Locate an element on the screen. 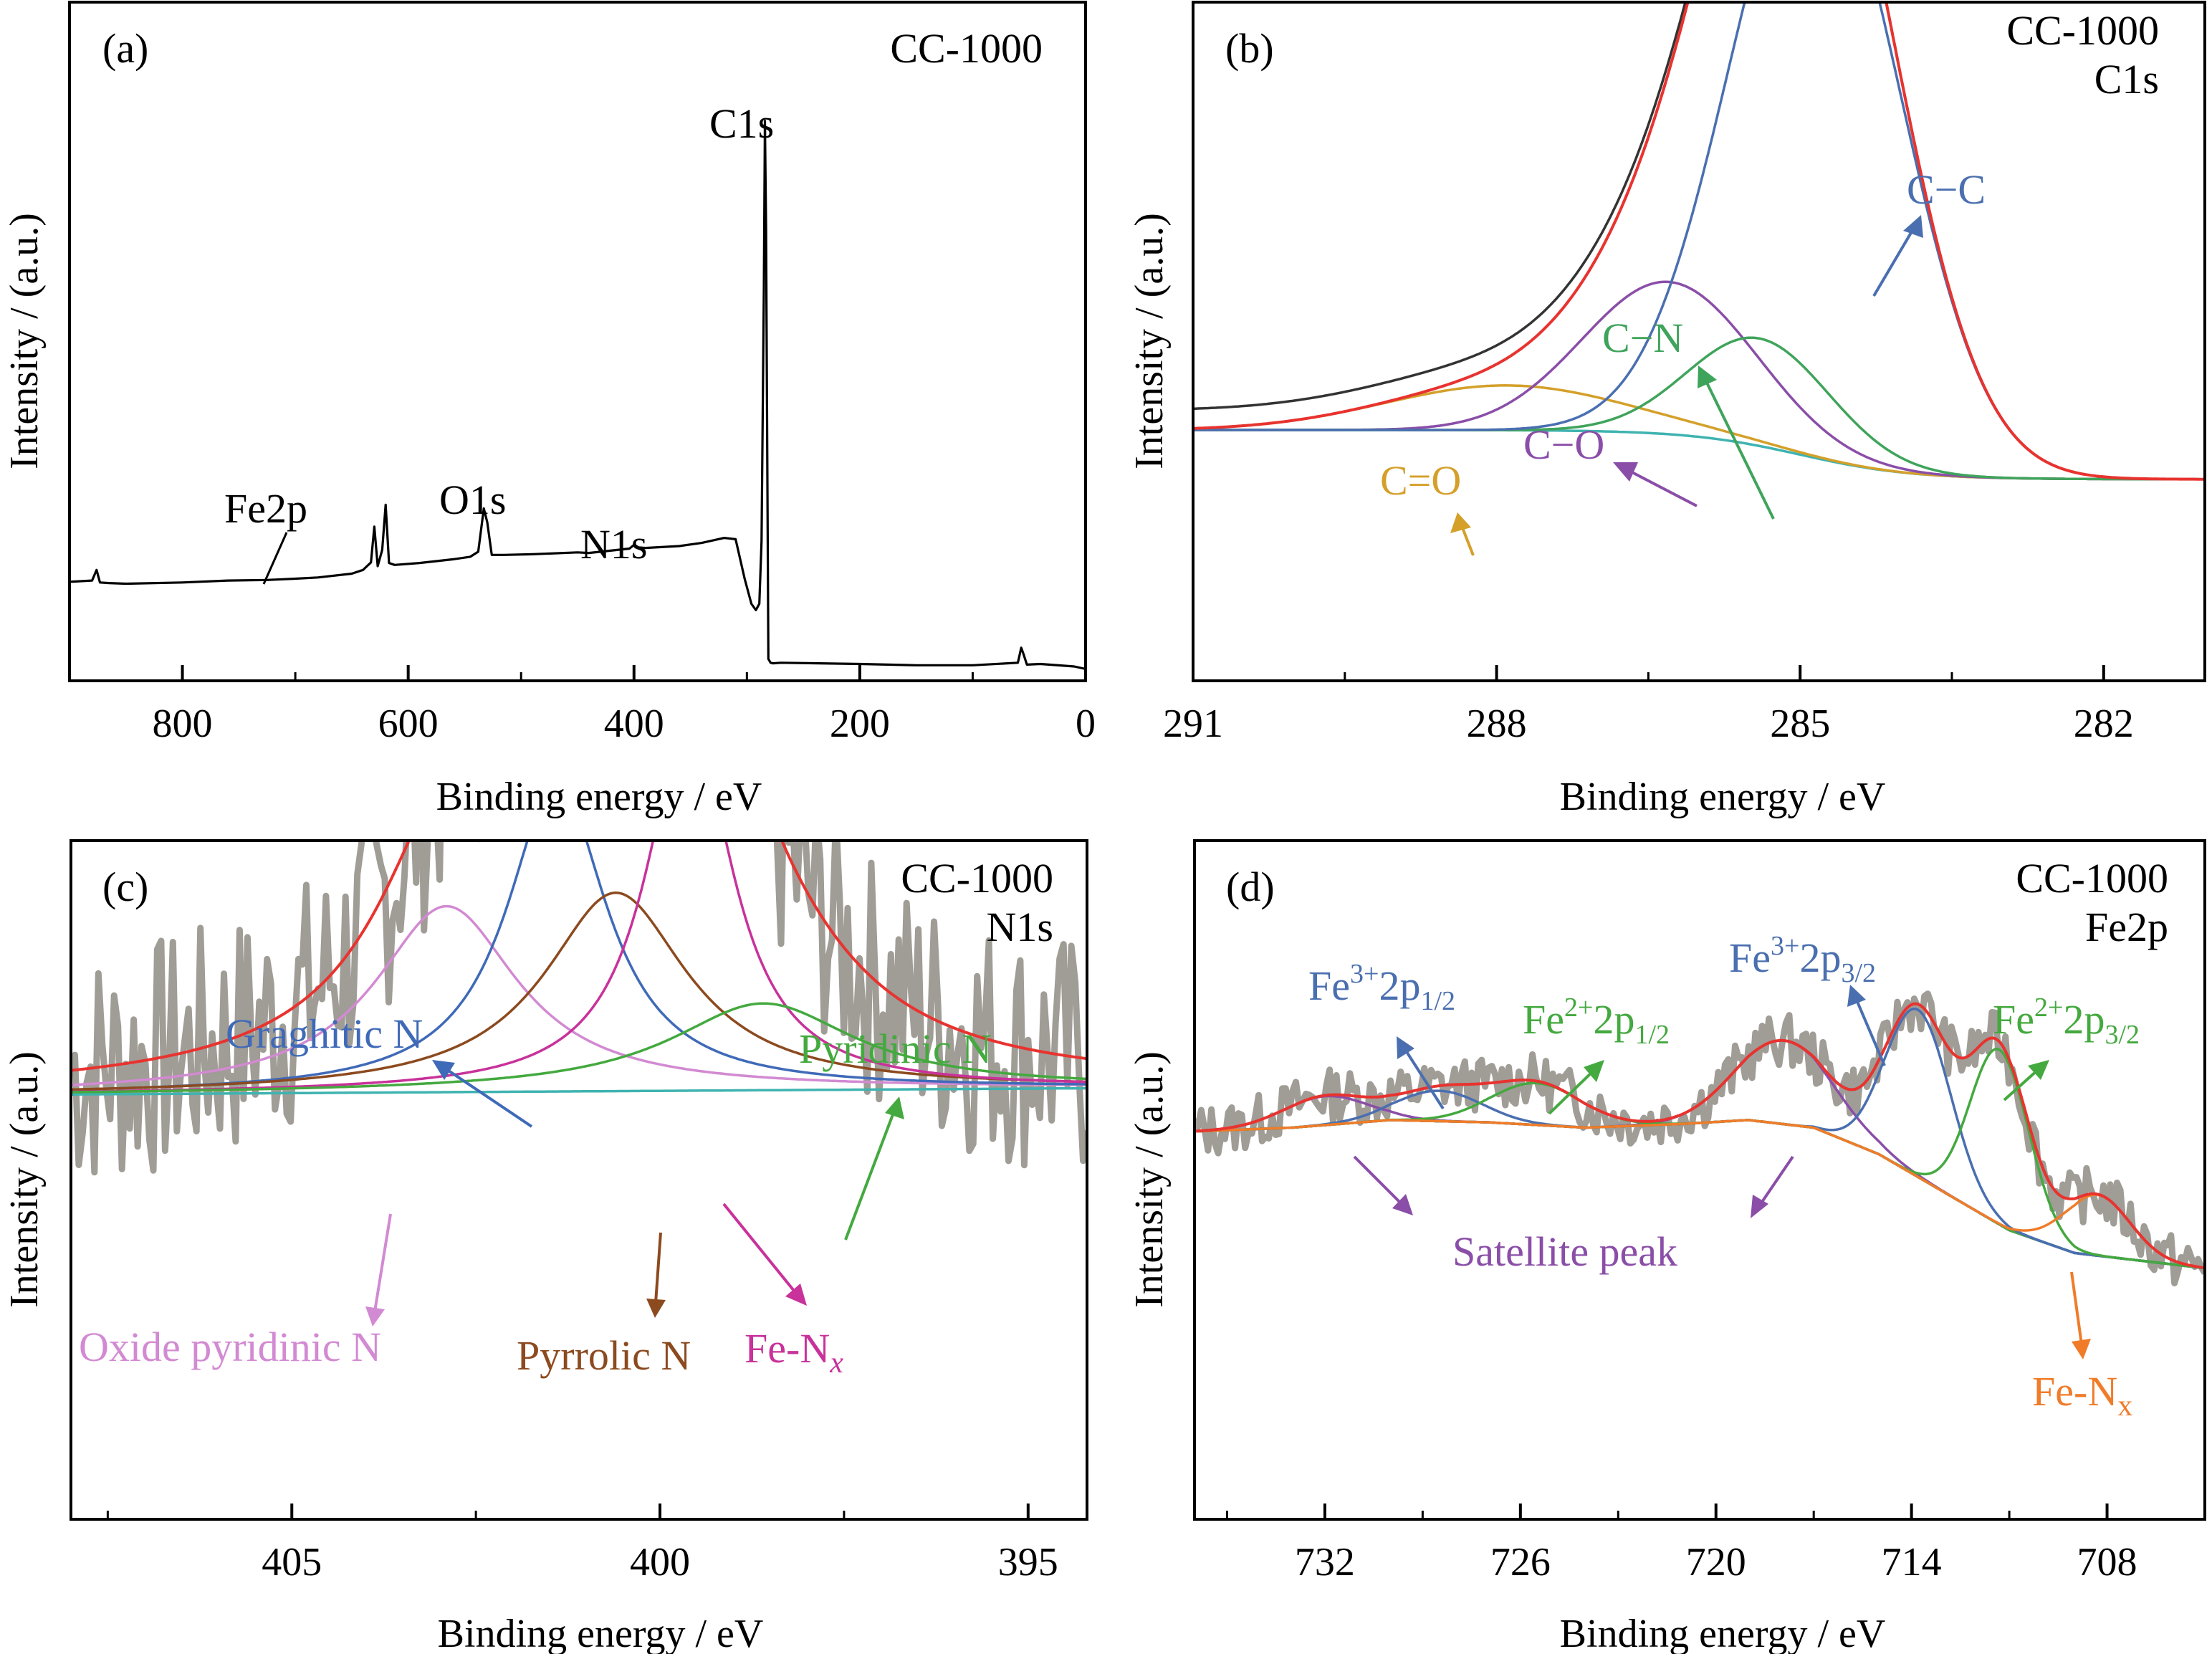  x-tick-label: 714 is located at coordinates (1912, 1562).